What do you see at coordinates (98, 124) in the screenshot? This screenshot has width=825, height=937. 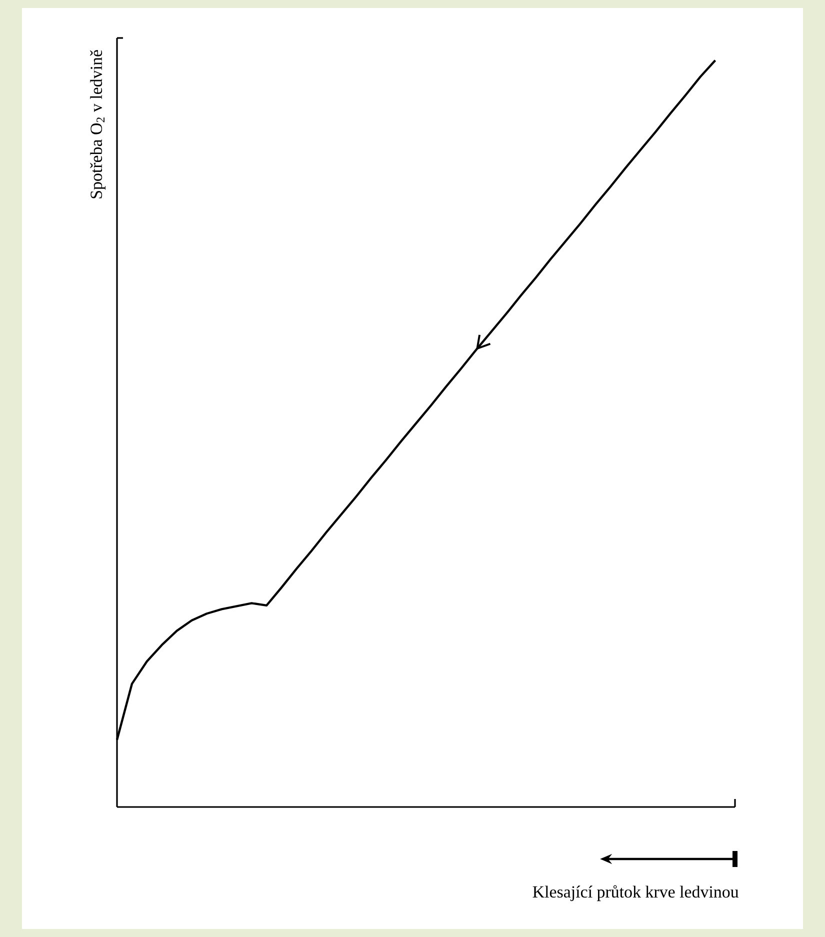 I see `y-axis-title: Spotřeba O$_{2}$ v ledvině` at bounding box center [98, 124].